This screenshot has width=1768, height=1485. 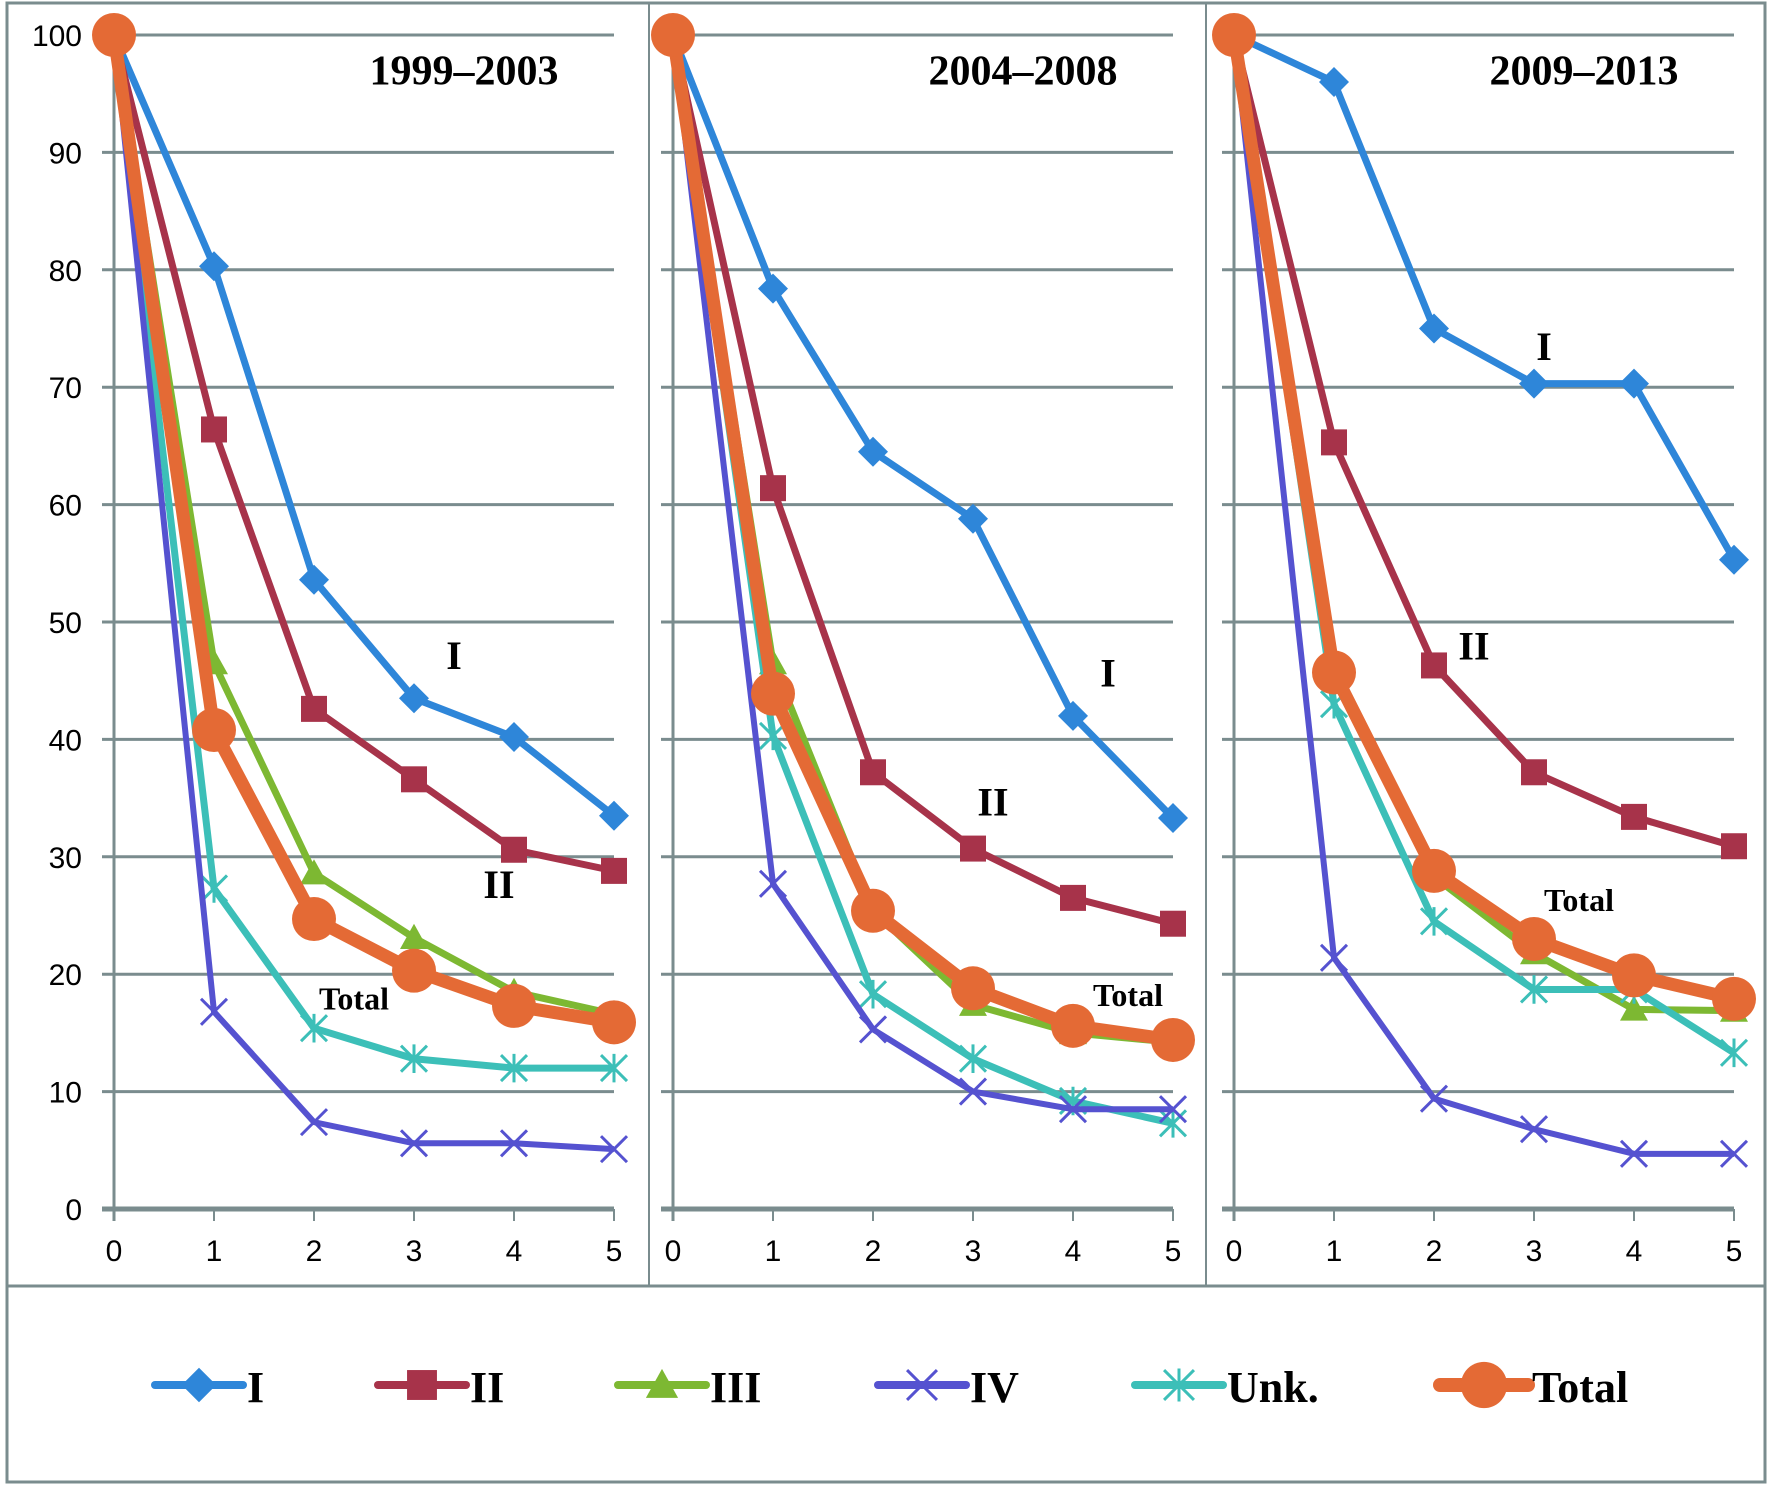 What do you see at coordinates (687, 1387) in the screenshot?
I see `legend-item-iii: III` at bounding box center [687, 1387].